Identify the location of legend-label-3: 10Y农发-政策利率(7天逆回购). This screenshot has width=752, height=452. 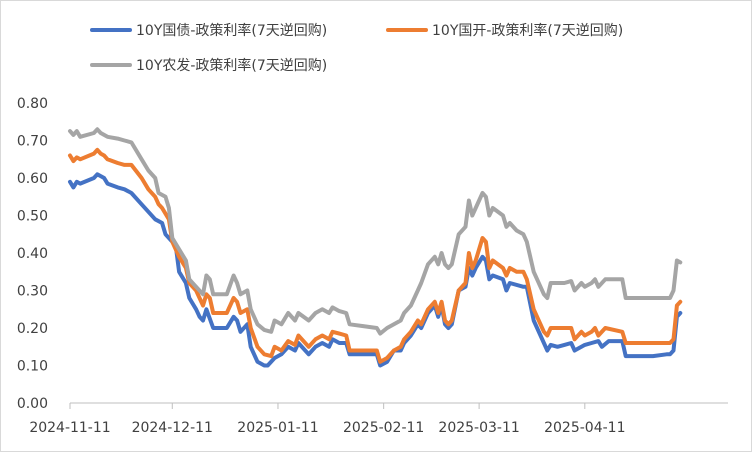
(231, 65).